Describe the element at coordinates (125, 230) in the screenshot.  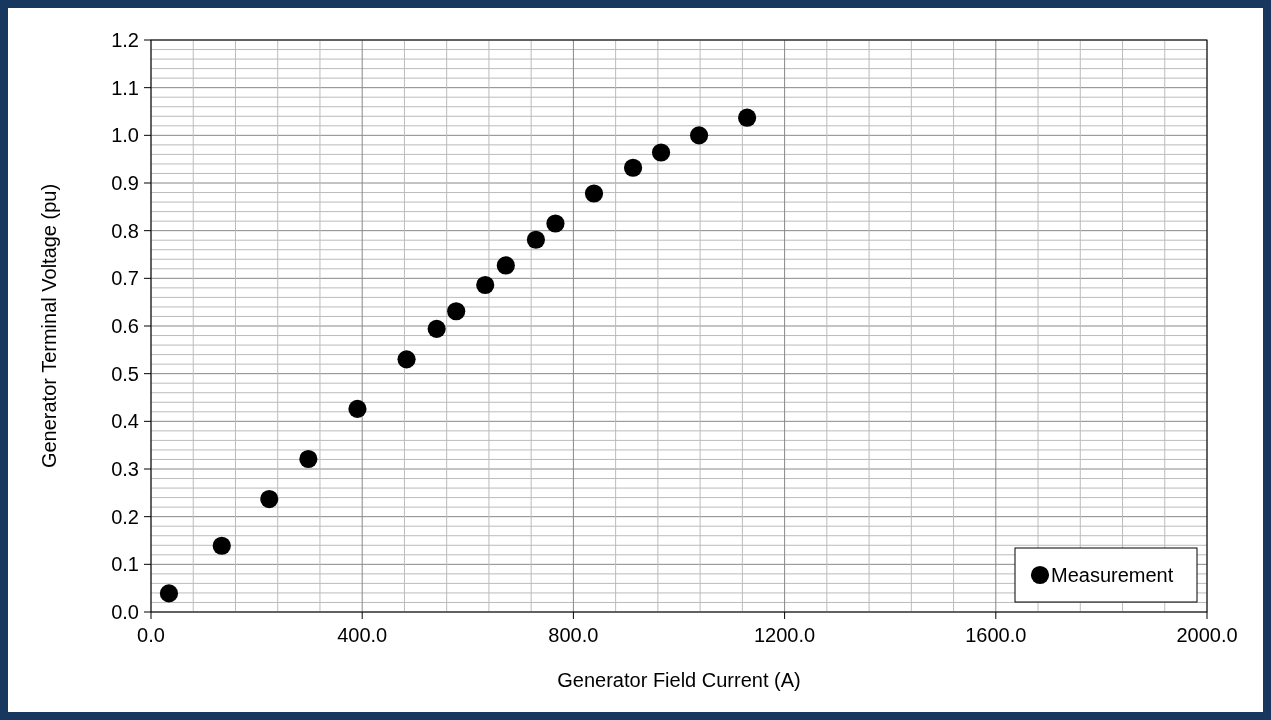
I see `y-tick-label: 0.8` at that location.